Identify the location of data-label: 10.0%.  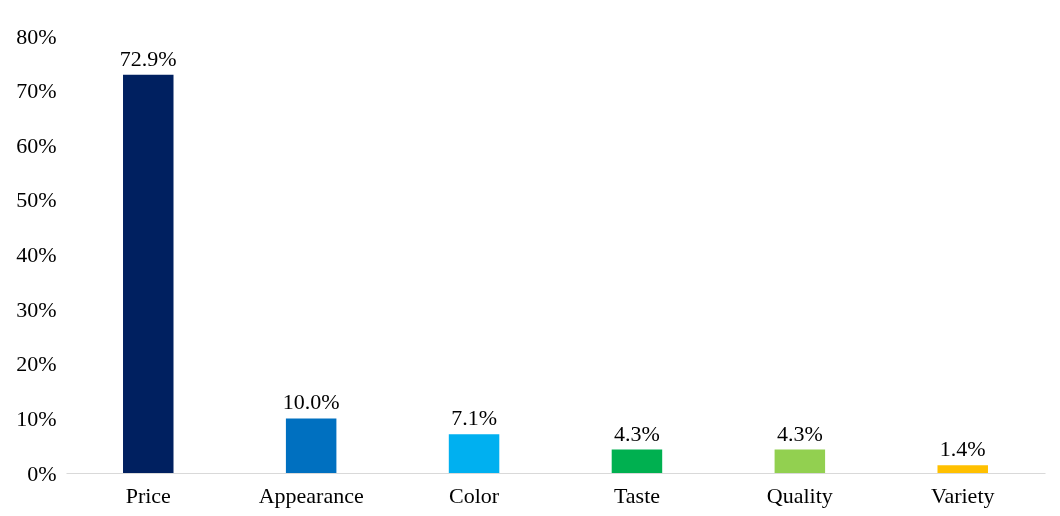
(311, 402).